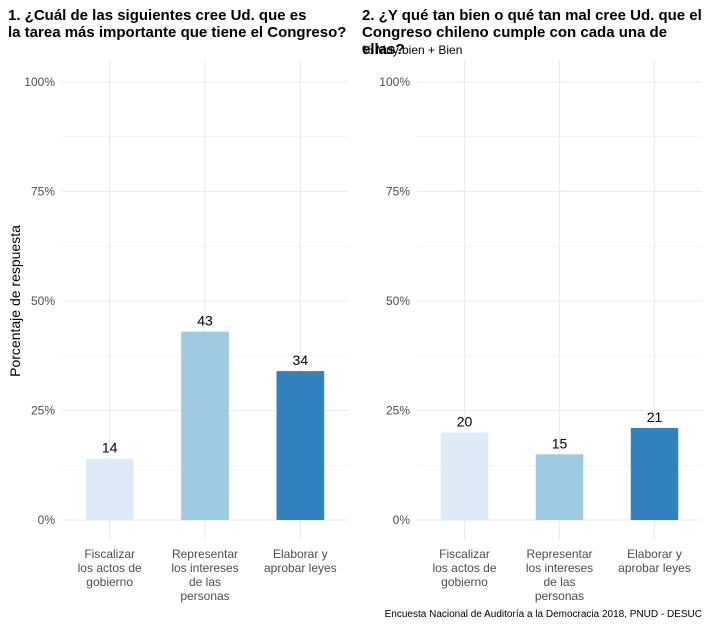 The image size is (710, 624). What do you see at coordinates (655, 417) in the screenshot?
I see `data-label: 21` at bounding box center [655, 417].